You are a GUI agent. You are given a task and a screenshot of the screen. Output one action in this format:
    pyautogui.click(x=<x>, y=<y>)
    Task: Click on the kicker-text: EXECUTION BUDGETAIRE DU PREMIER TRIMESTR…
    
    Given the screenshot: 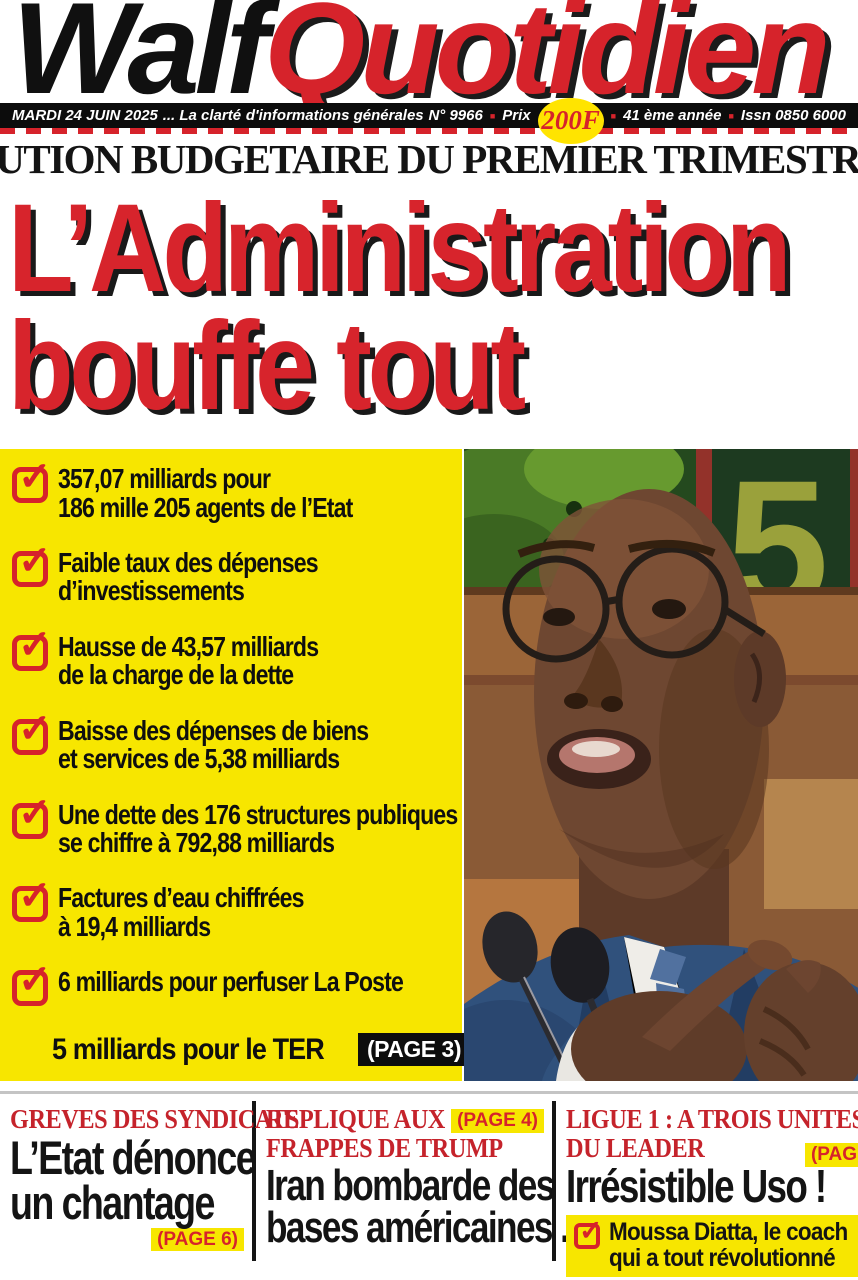 What is the action you would take?
    pyautogui.click(x=429, y=159)
    